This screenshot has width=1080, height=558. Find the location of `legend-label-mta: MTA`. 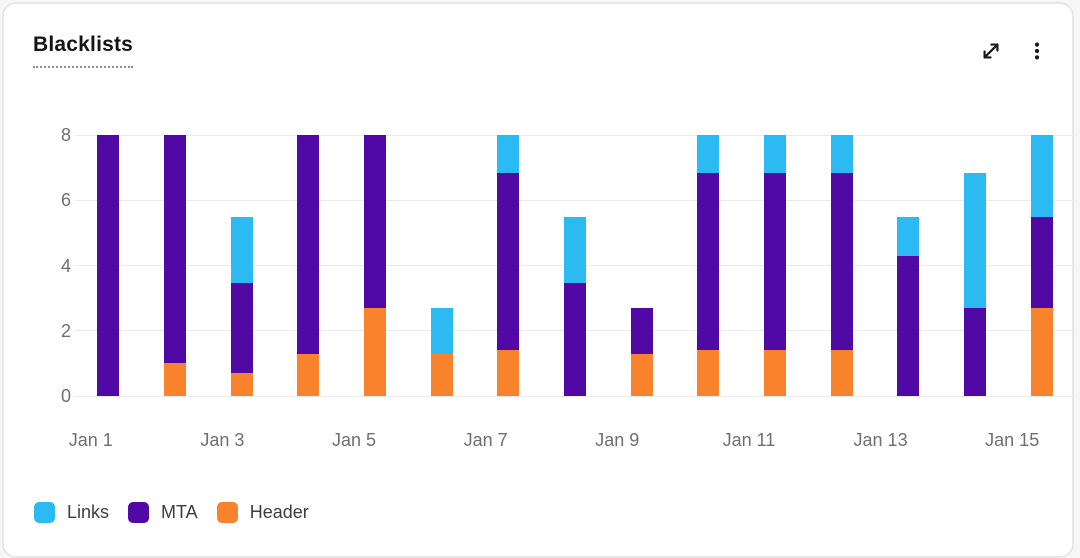

legend-label-mta: MTA is located at coordinates (179, 512).